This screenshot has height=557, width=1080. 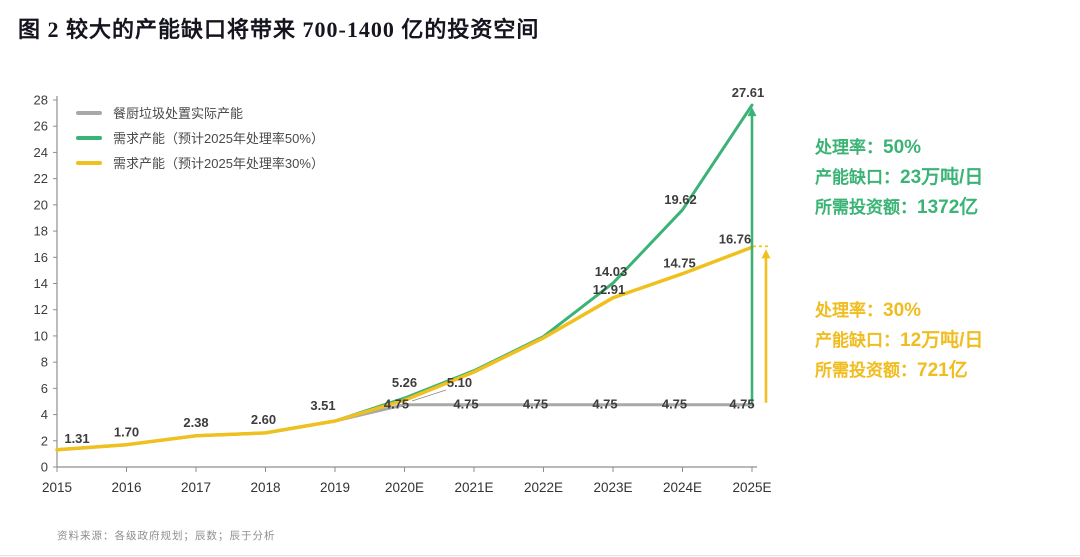 What do you see at coordinates (41, 257) in the screenshot?
I see `y-tick-label: 16` at bounding box center [41, 257].